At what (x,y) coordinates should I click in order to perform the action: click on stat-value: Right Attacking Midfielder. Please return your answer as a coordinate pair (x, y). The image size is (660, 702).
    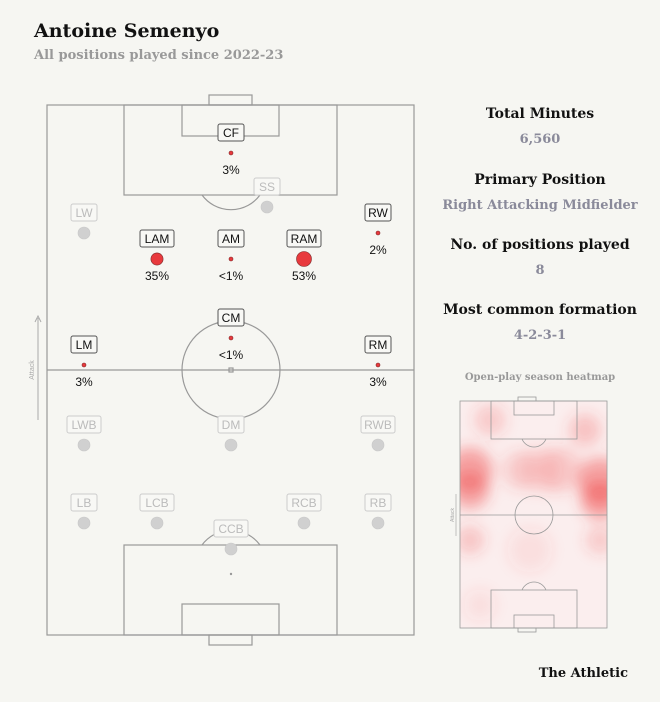
    Looking at the image, I should click on (540, 205).